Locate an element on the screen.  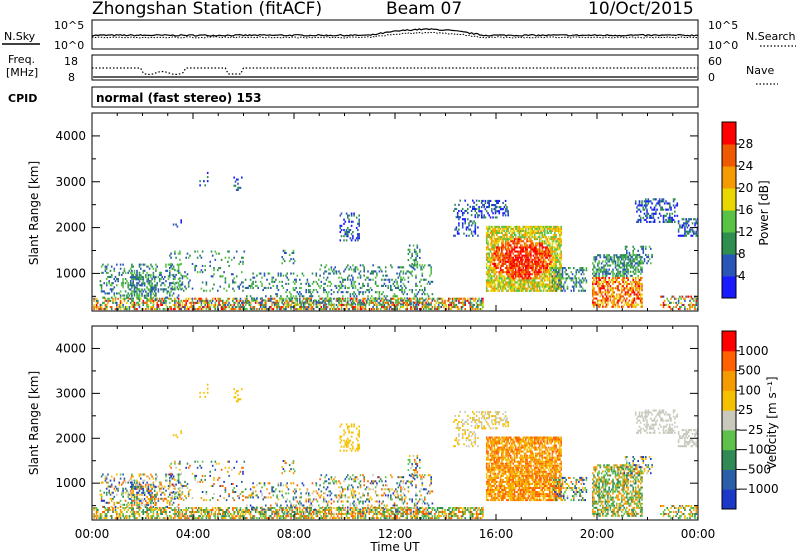
cpid-text: normal (fast stereo) 153 is located at coordinates (179, 98).